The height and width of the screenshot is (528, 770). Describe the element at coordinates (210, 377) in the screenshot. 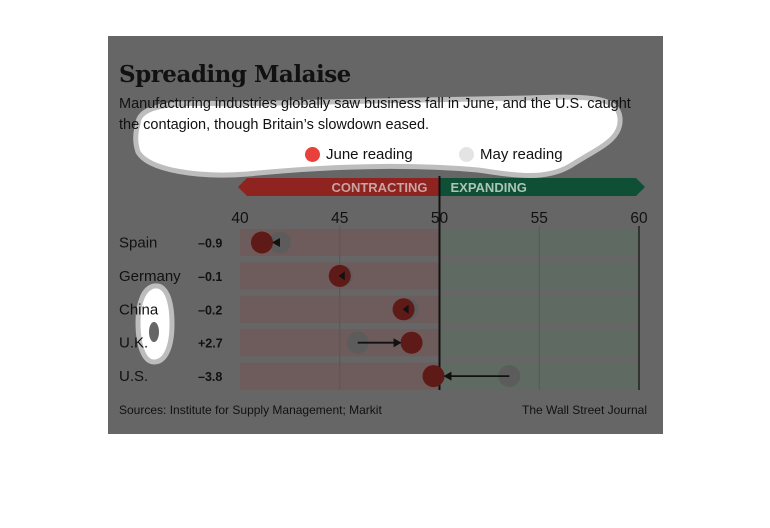

I see `change-label: –3.8` at that location.